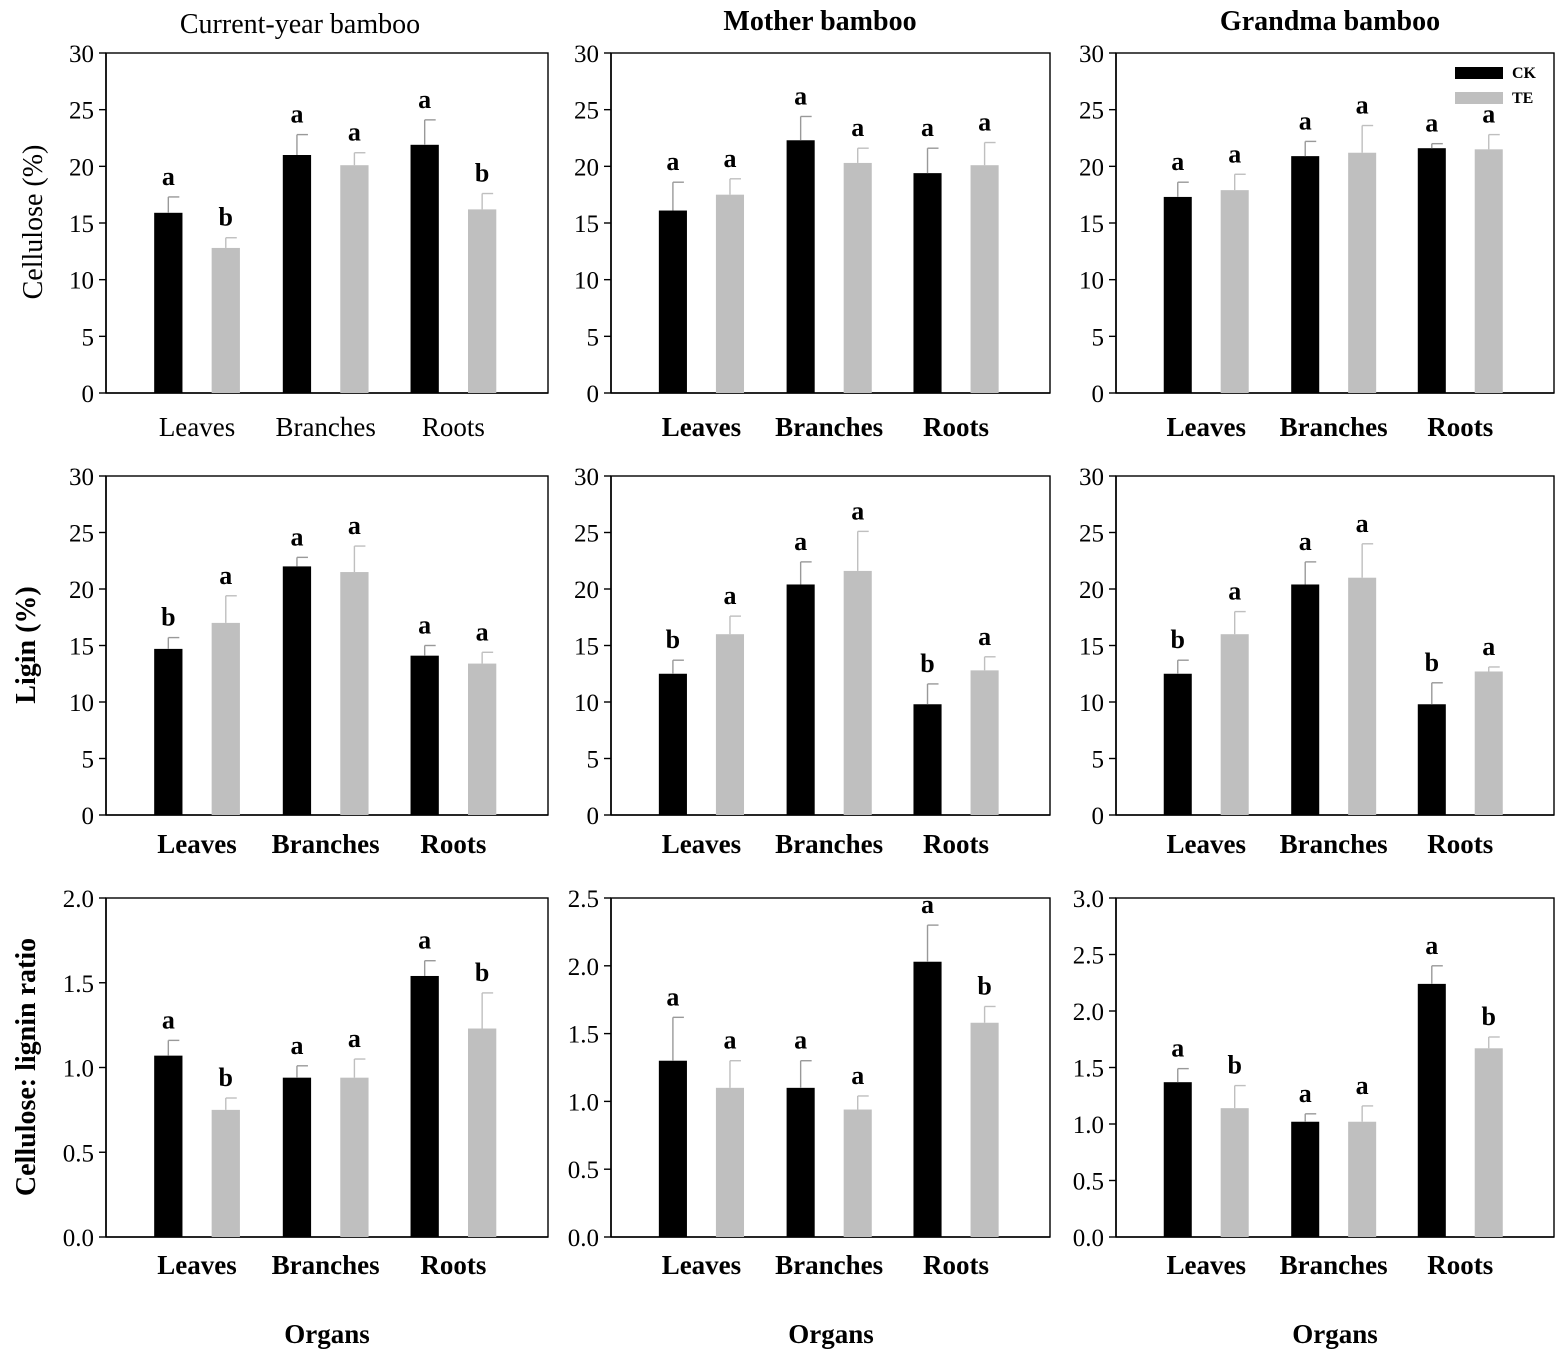  What do you see at coordinates (1335, 1334) in the screenshot?
I see `xlabel-organs-col3: Organs` at bounding box center [1335, 1334].